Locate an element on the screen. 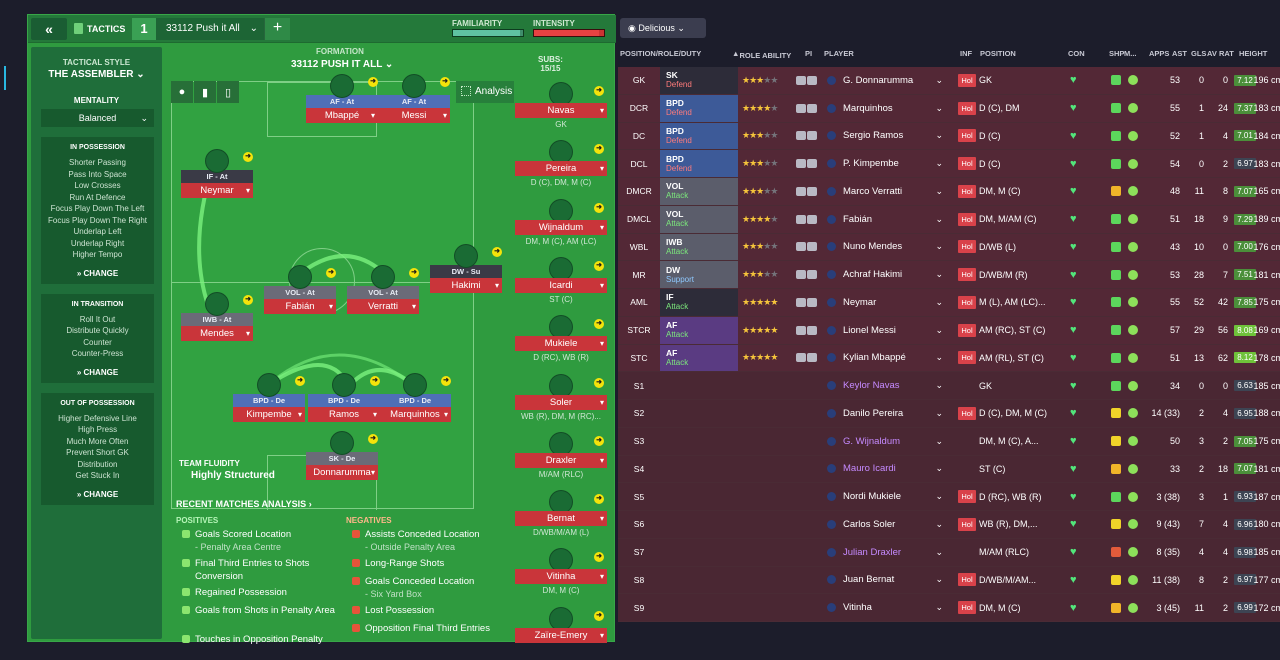 Image resolution: width=1280 pixels, height=660 pixels. double-chevron-left-icon: « is located at coordinates (49, 29).